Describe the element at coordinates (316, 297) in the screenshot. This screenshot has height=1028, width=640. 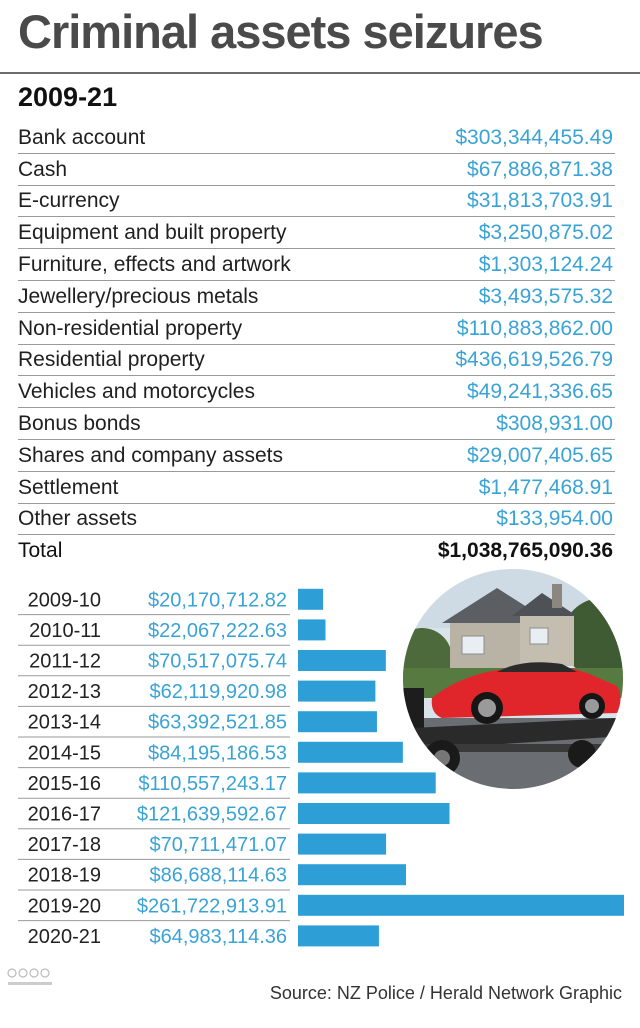
I see `asset-row: Jewellery/precious metals $3,493,575.32` at that location.